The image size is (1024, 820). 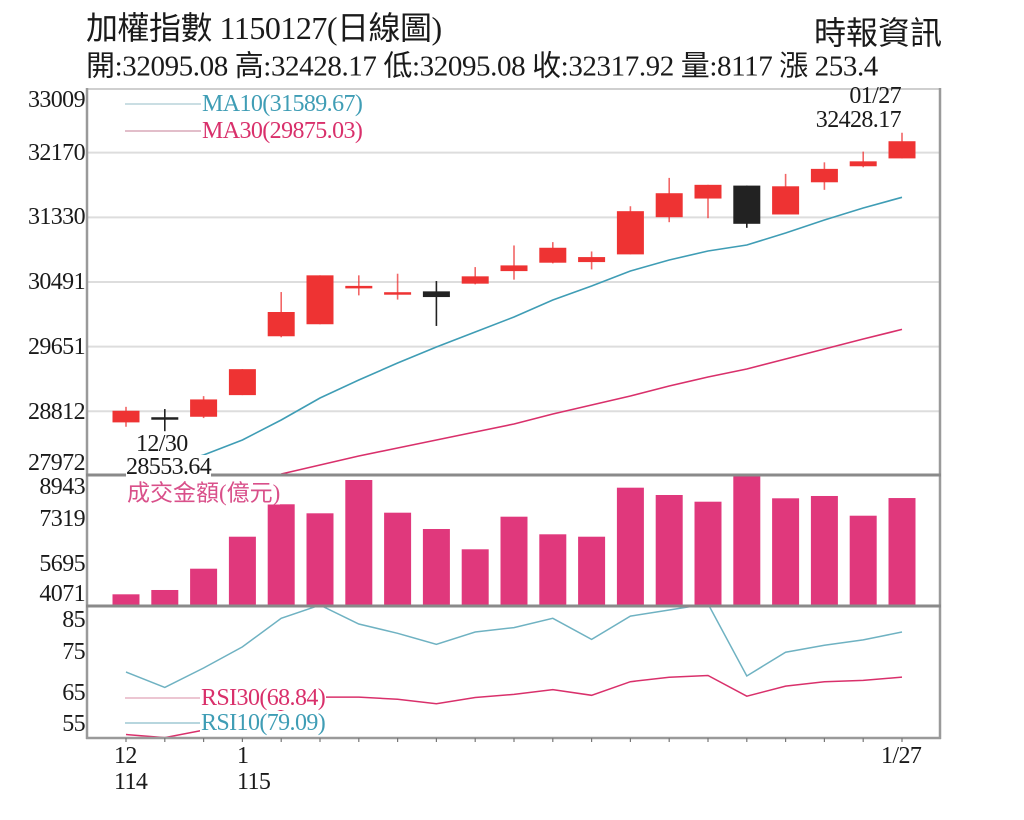 What do you see at coordinates (797, 66) in the screenshot?
I see `change-label: 漲` at bounding box center [797, 66].